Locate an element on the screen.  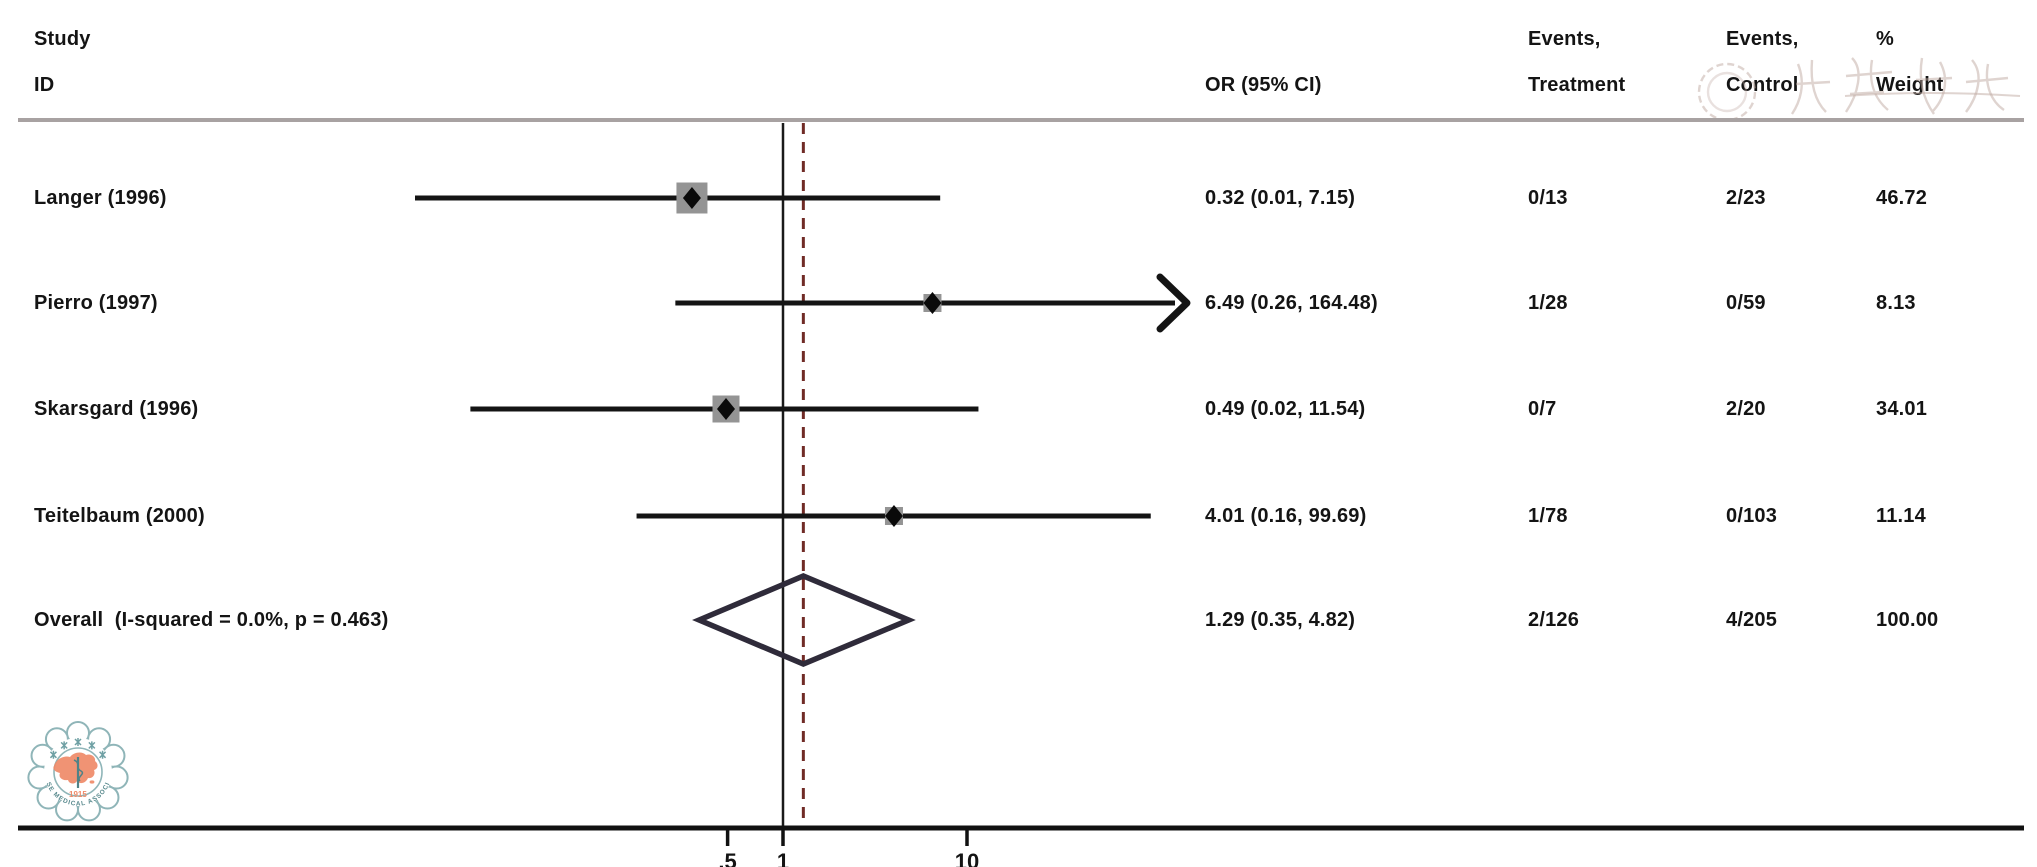
or-ci-value: 4.01 (0.16, 99.69) is located at coordinates (1286, 516).